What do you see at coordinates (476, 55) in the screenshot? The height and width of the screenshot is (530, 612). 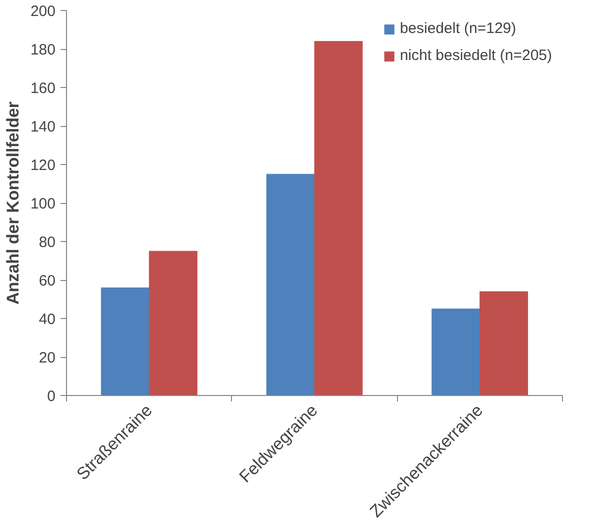 I see `legend-label: nicht besiedelt (n=205)` at bounding box center [476, 55].